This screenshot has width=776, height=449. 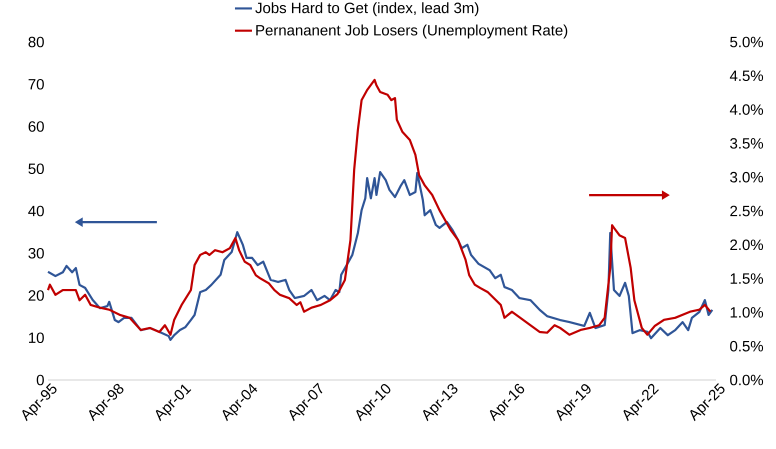 What do you see at coordinates (36, 84) in the screenshot?
I see `y-tick-label: 70` at bounding box center [36, 84].